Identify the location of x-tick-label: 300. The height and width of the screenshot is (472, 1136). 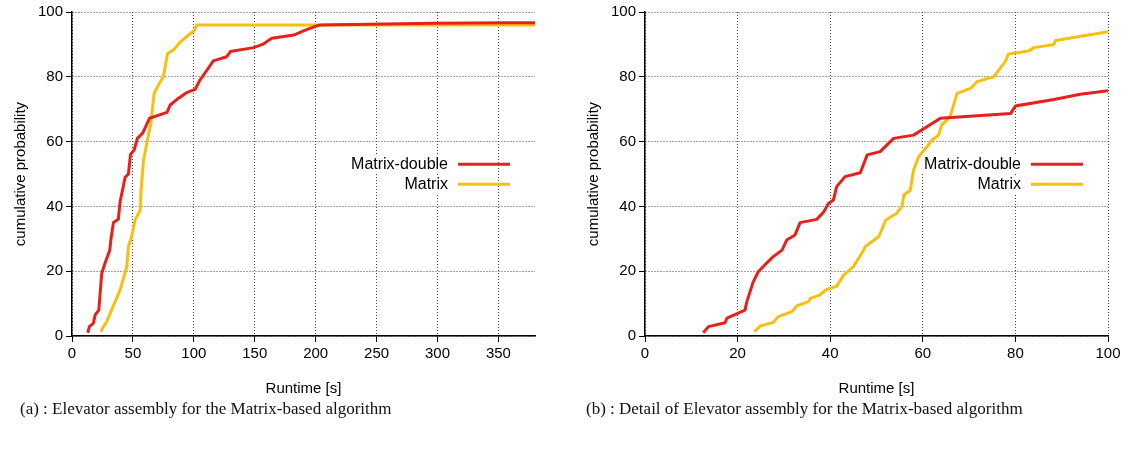
(438, 353).